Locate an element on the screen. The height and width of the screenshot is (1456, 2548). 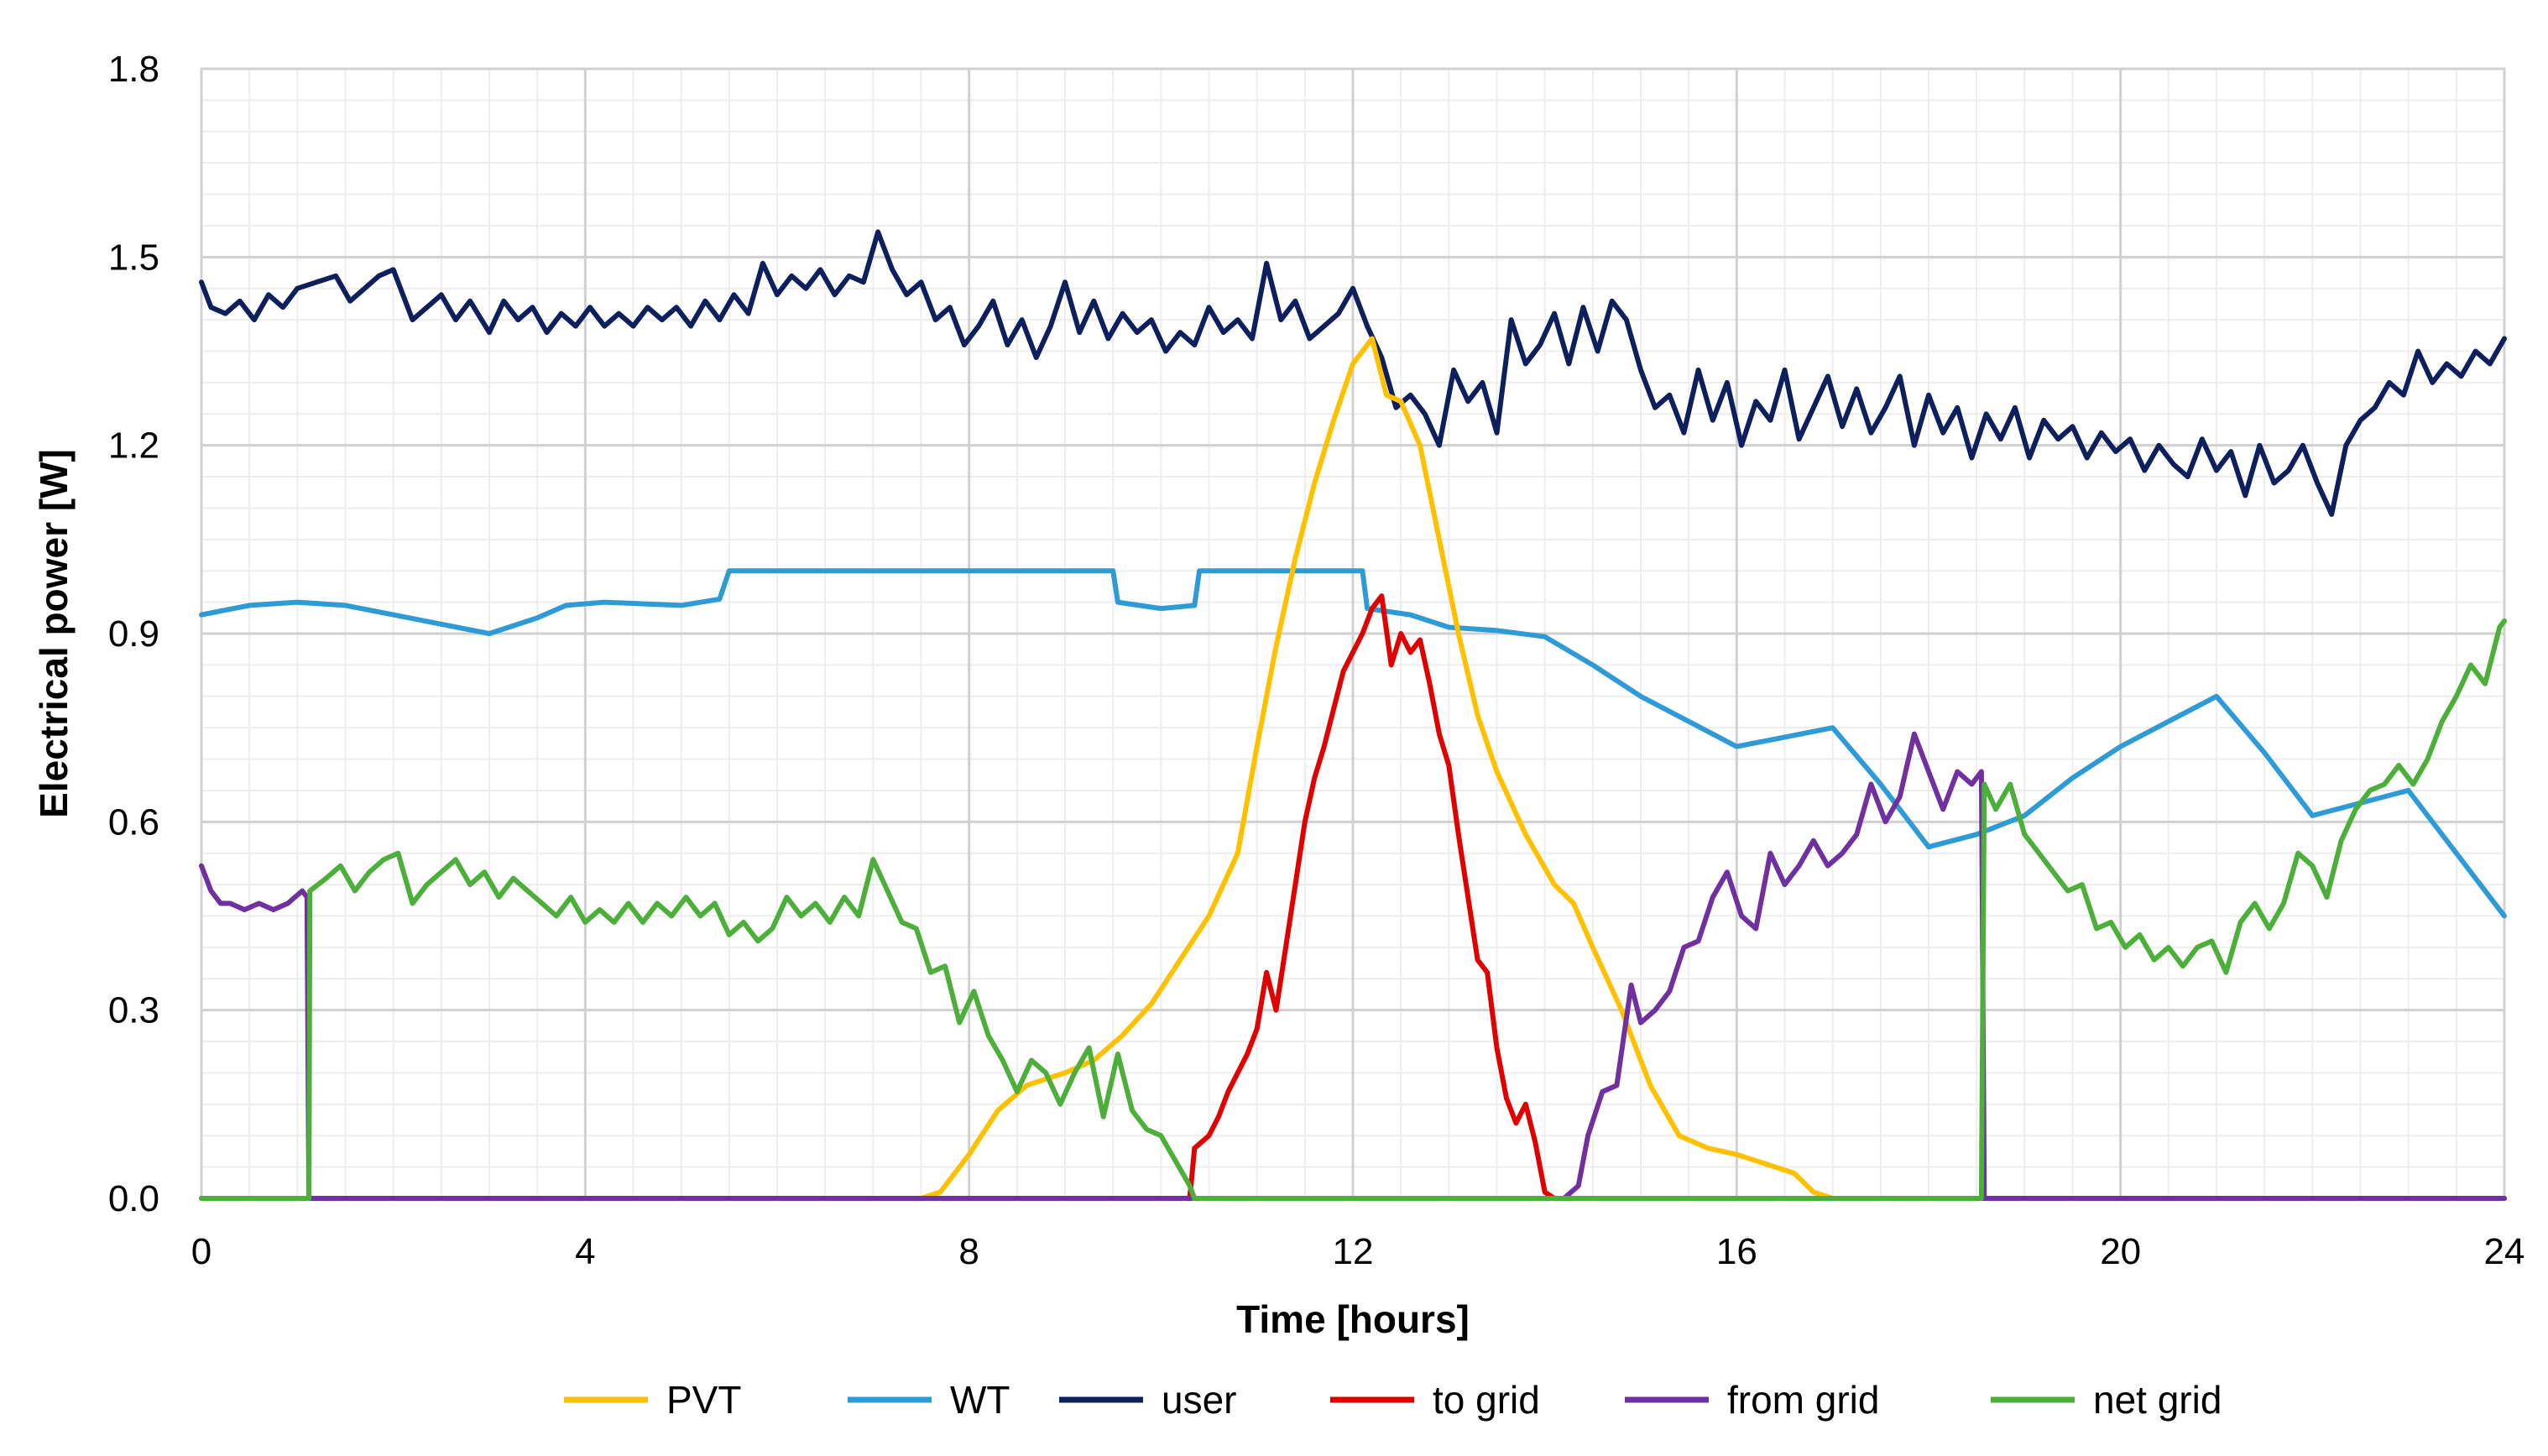
y-tick-label: 0.9 is located at coordinates (133, 634).